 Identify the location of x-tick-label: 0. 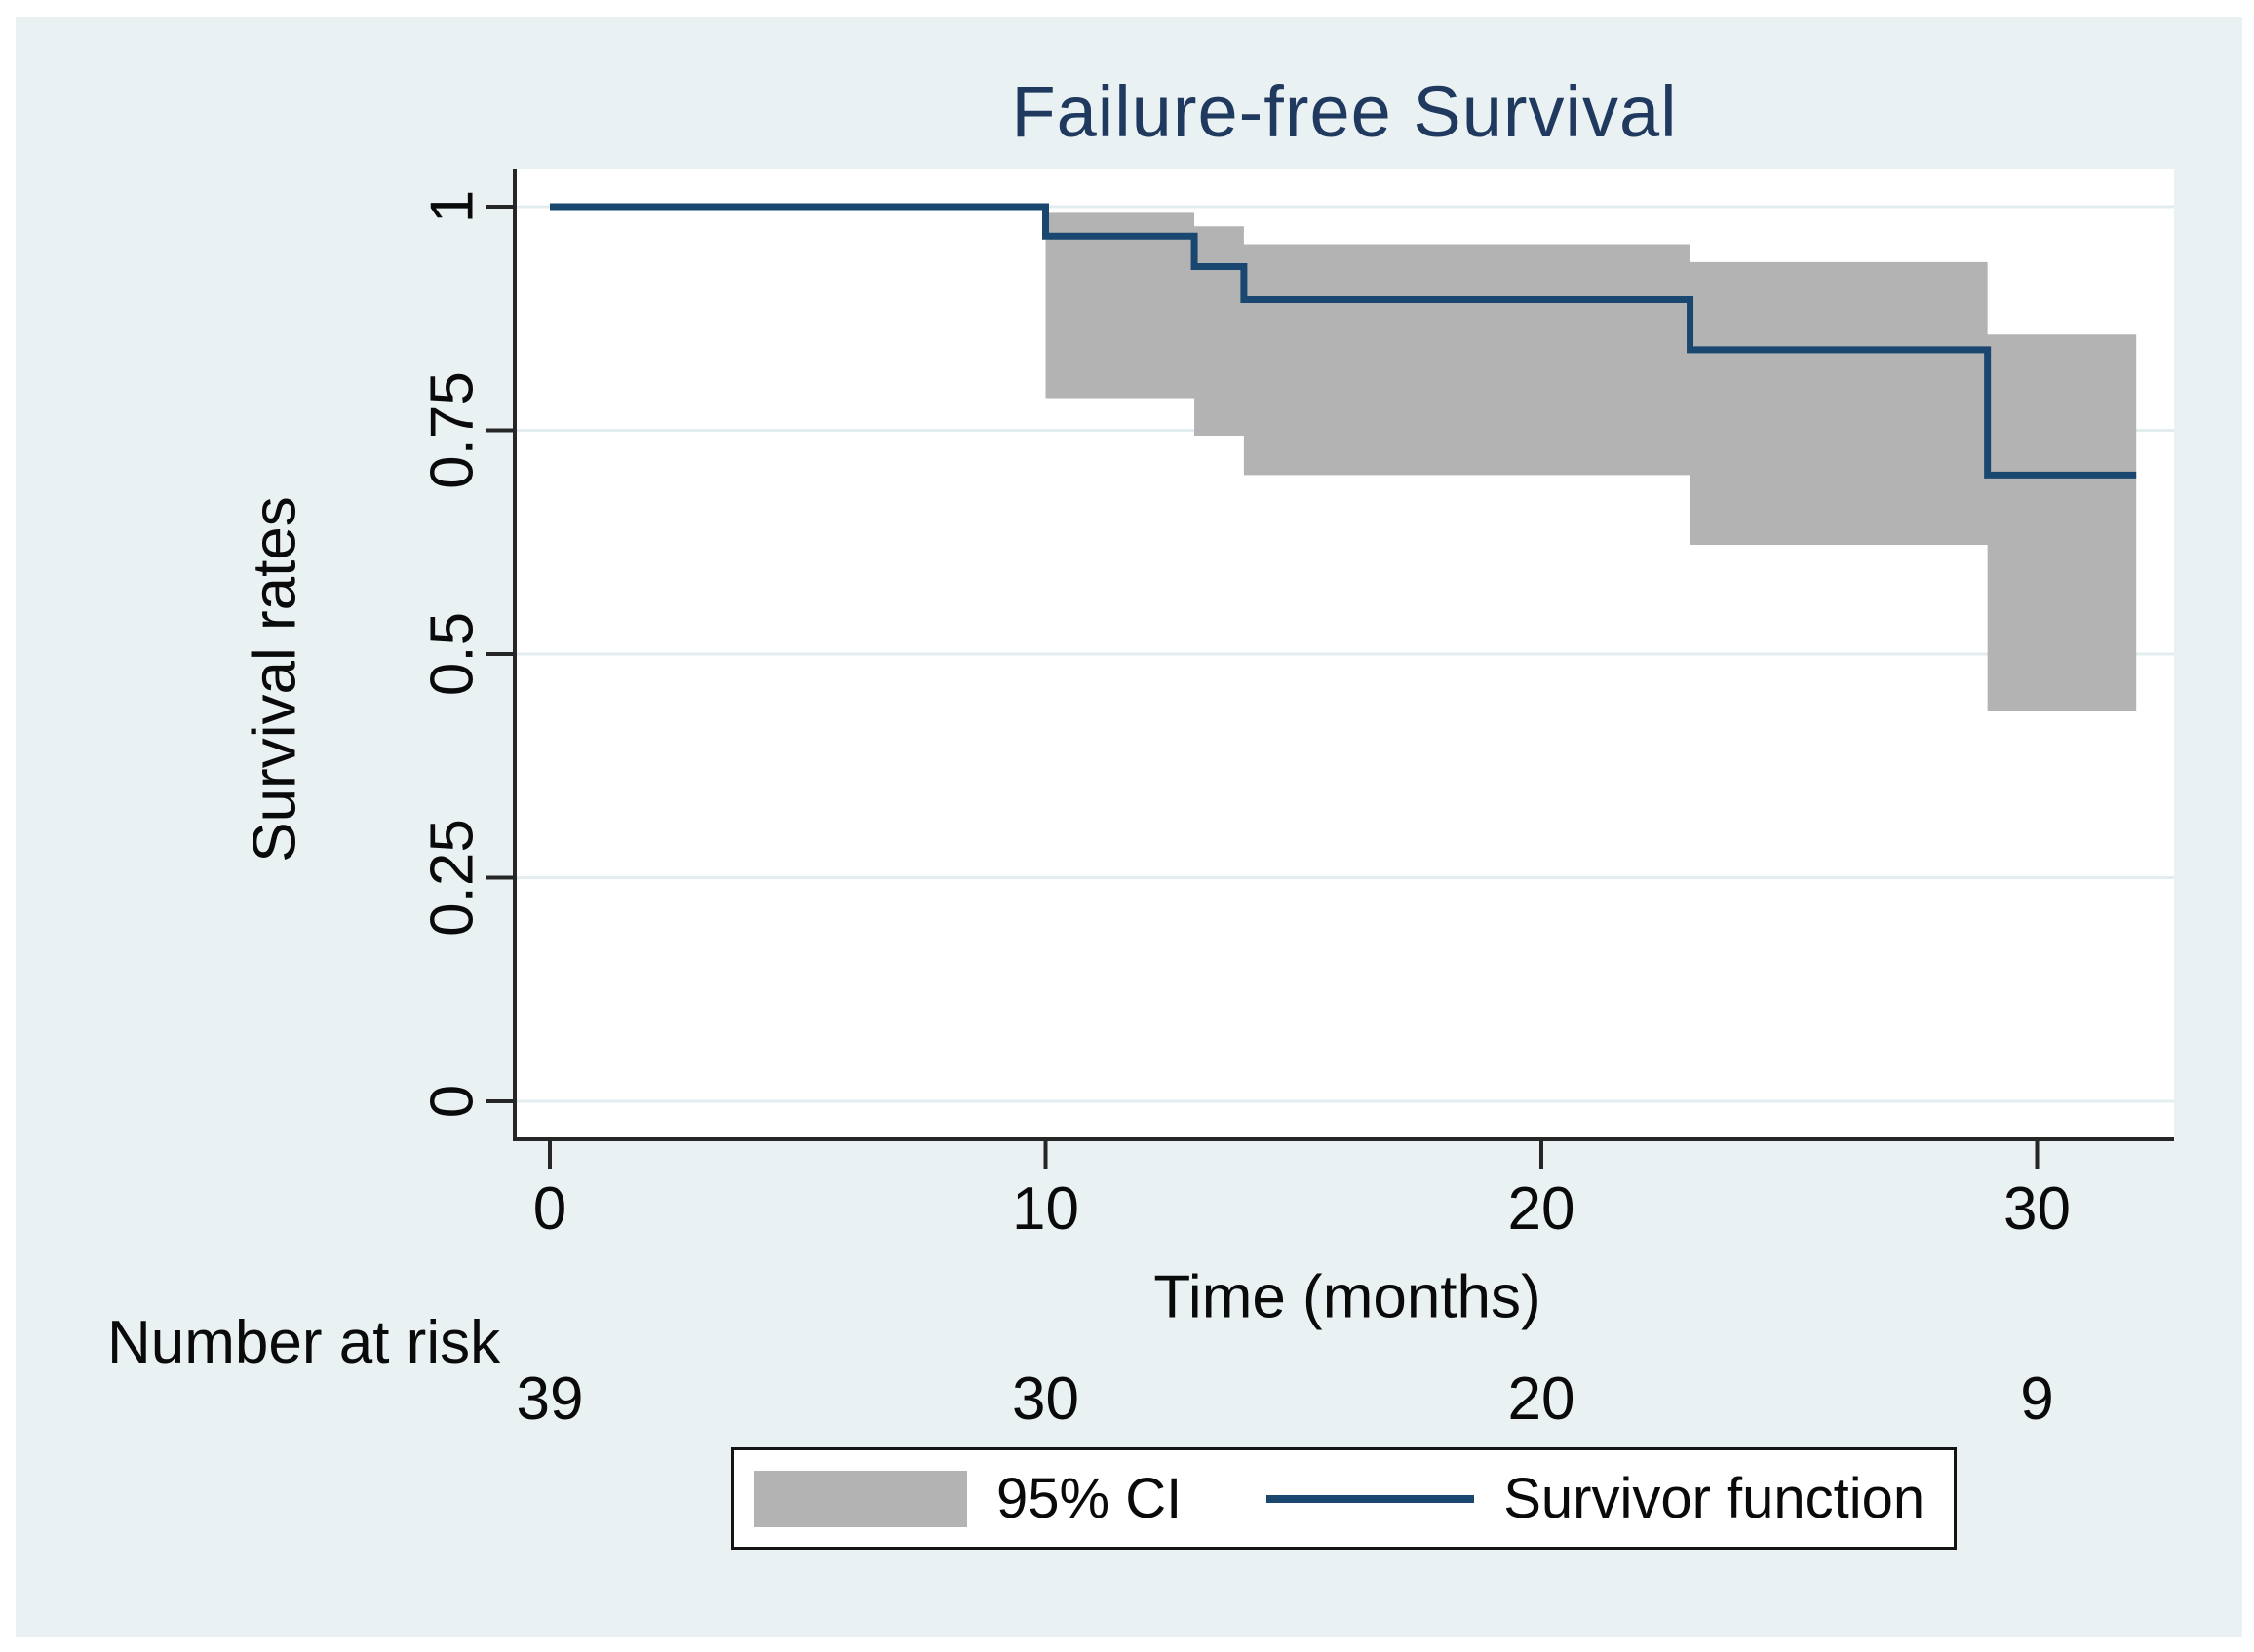
(550, 1209).